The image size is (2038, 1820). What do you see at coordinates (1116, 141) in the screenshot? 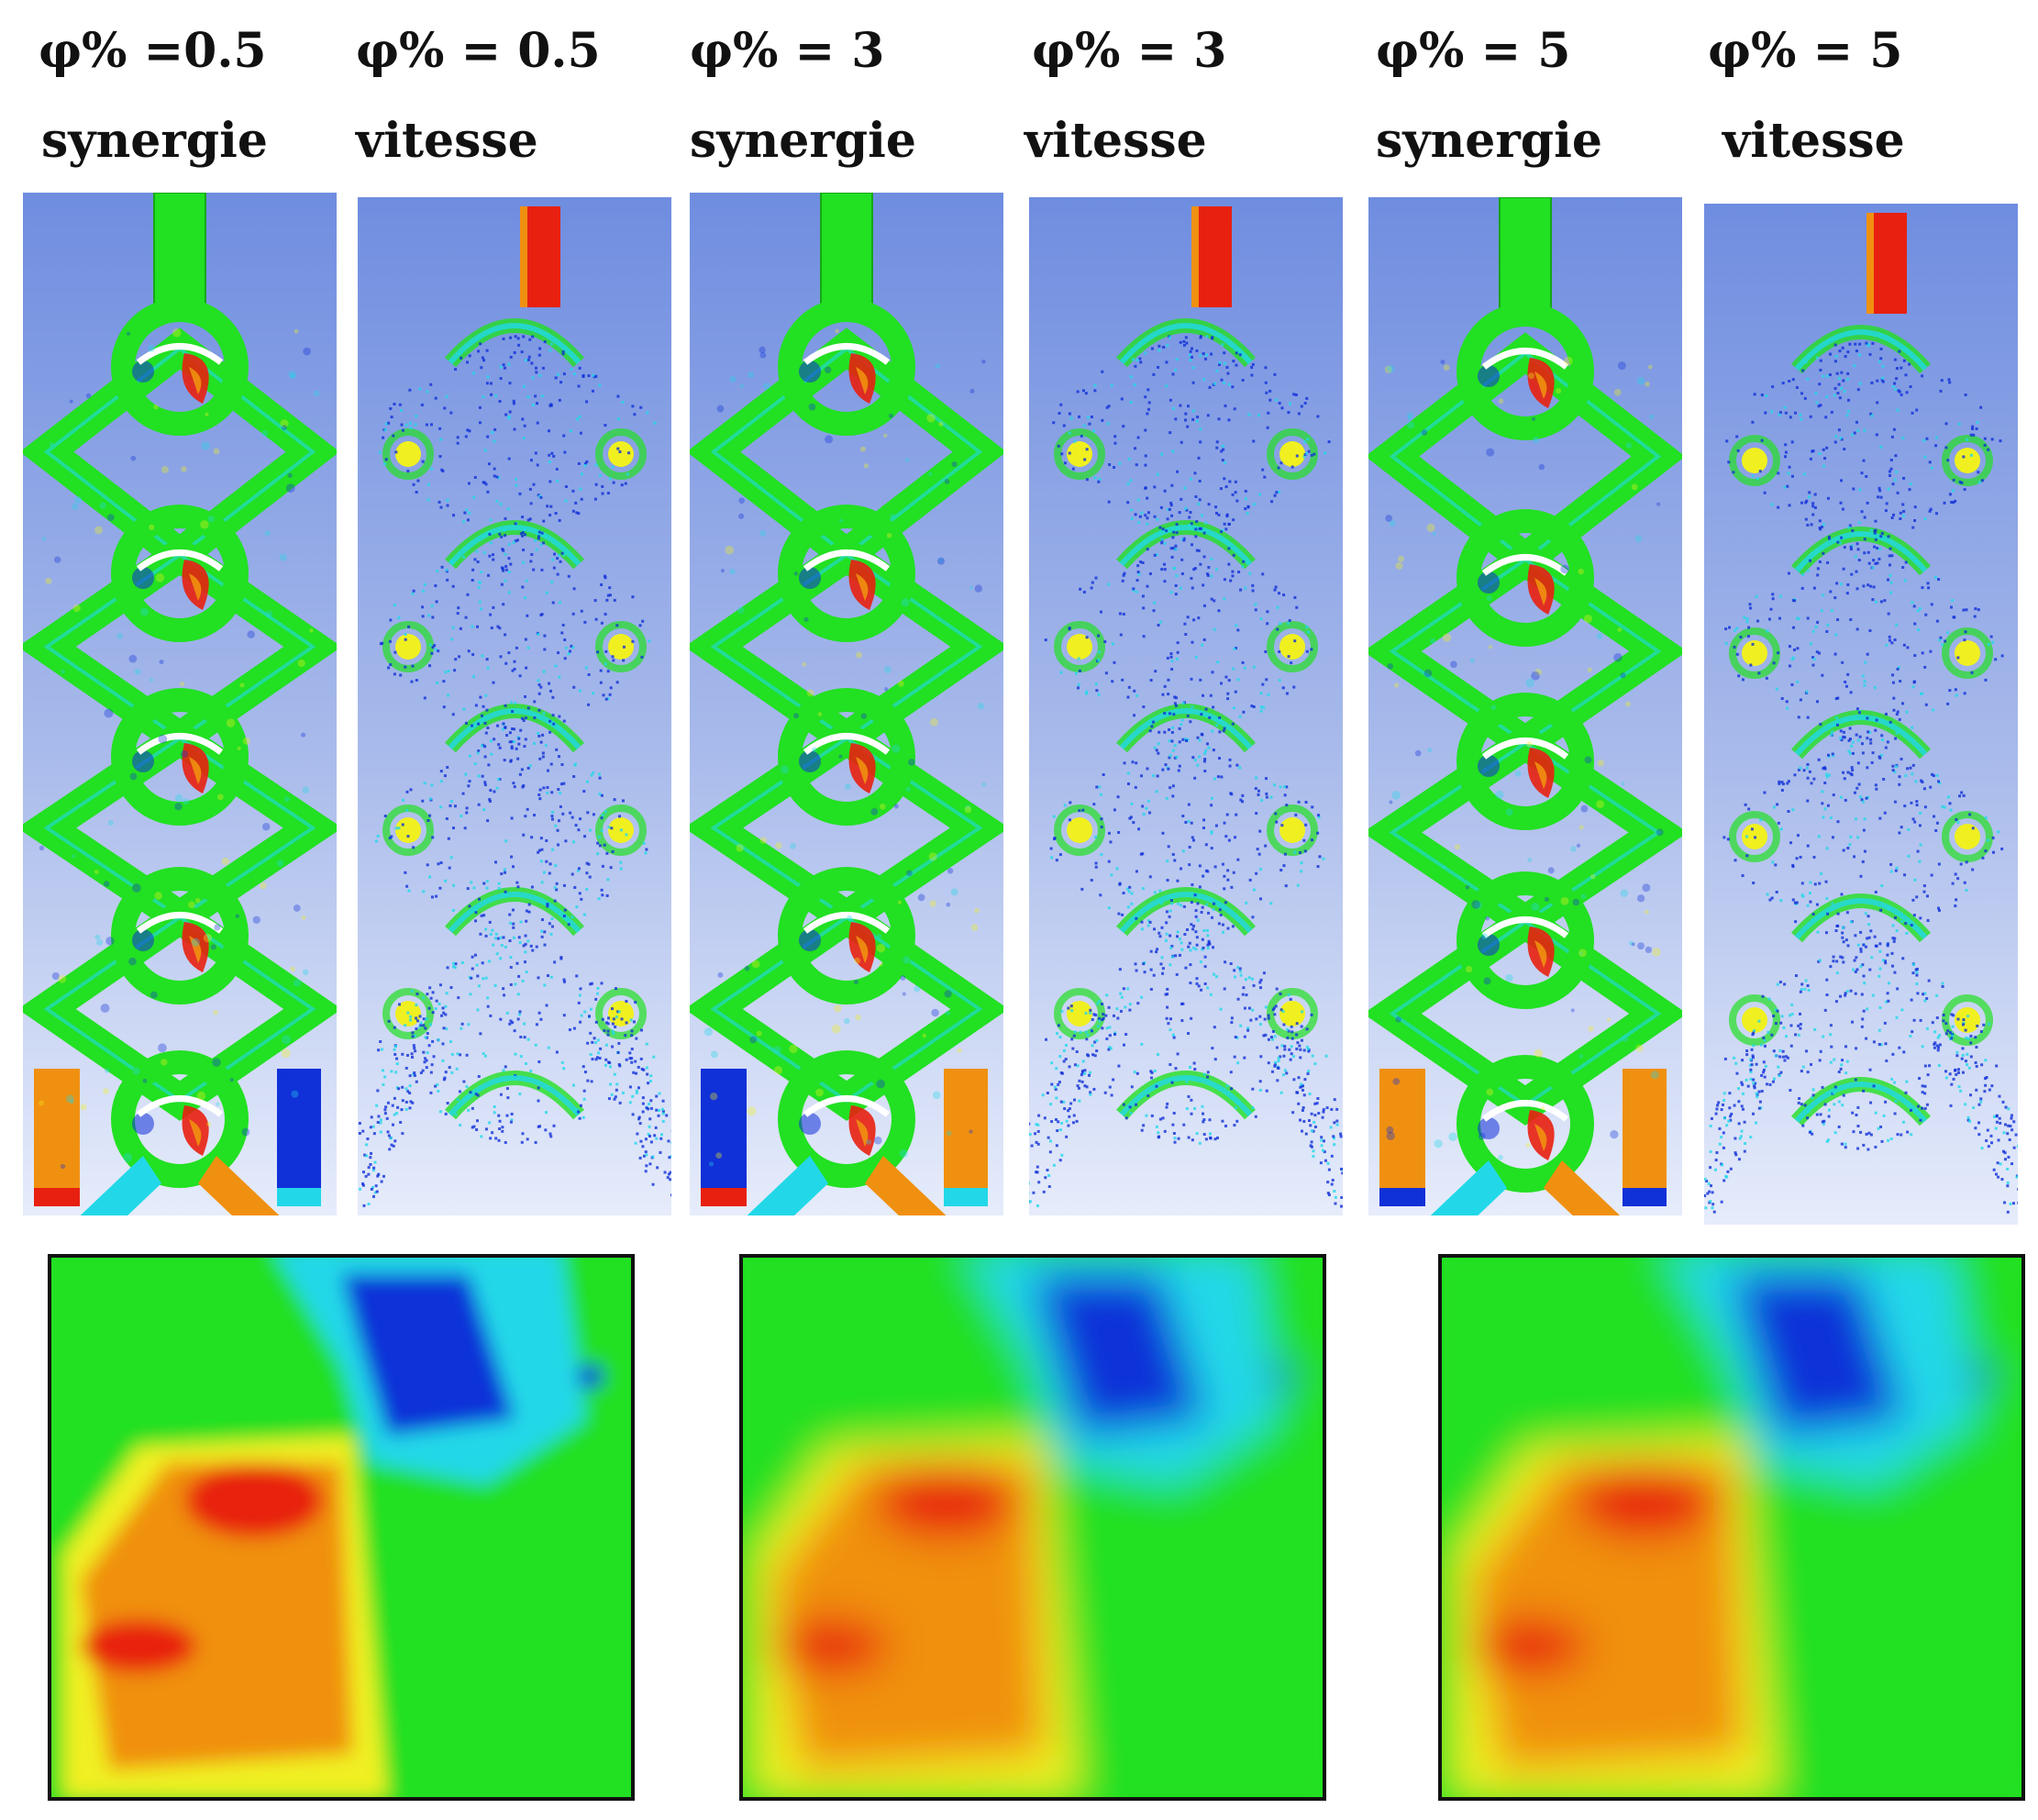
I see `label-kind-4: vitesse` at bounding box center [1116, 141].